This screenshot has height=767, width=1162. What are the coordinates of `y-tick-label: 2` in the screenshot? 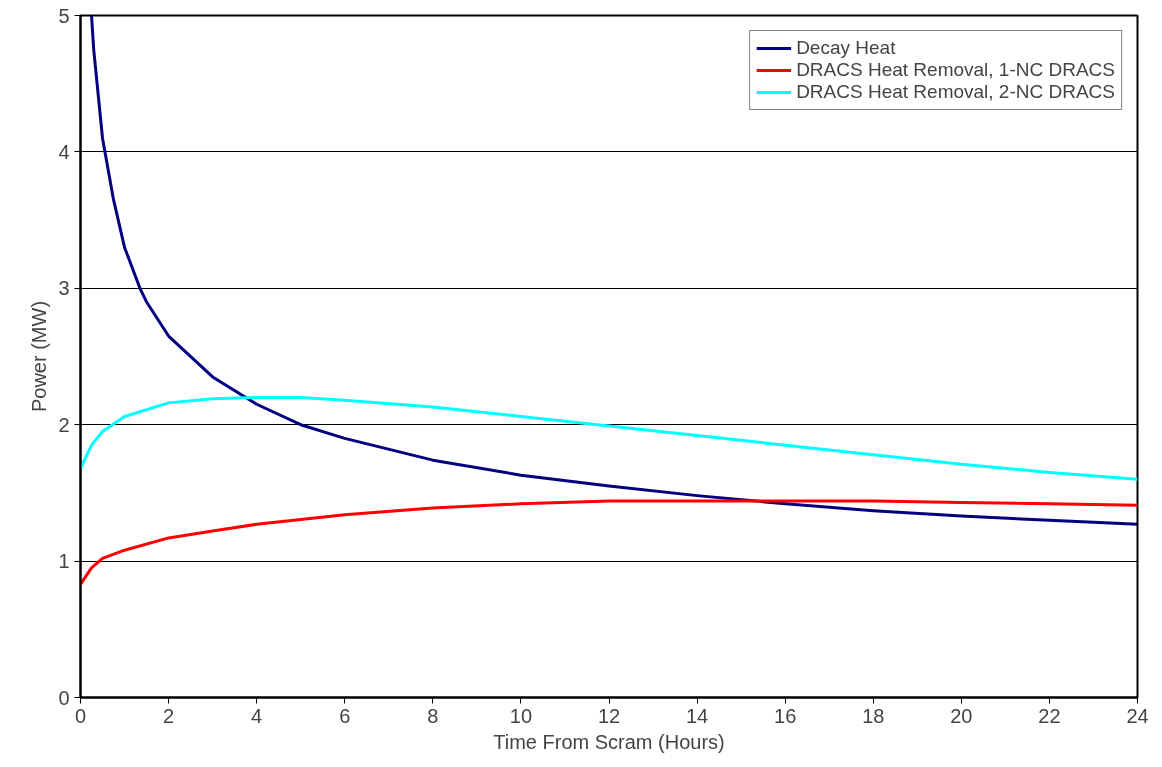 It's located at (64, 424).